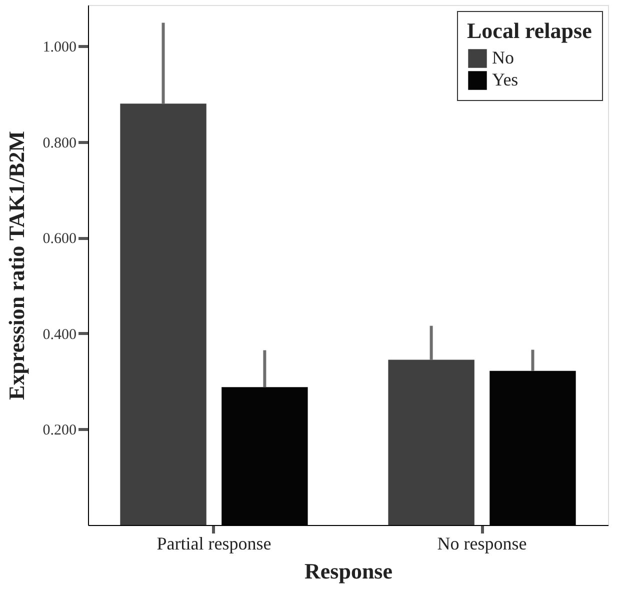 This screenshot has width=644, height=615. Describe the element at coordinates (482, 544) in the screenshot. I see `x-tick-label: No response` at that location.